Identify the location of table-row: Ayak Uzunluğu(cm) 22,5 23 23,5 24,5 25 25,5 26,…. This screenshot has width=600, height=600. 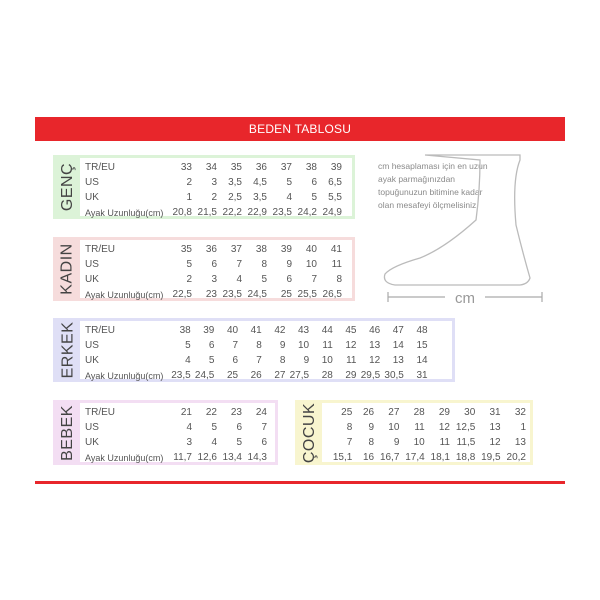
(213, 294).